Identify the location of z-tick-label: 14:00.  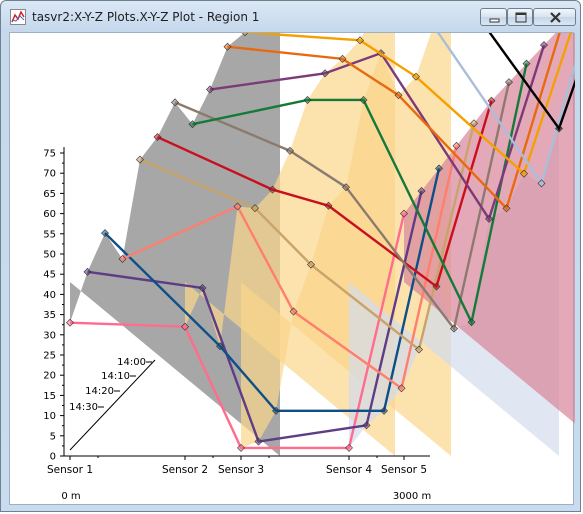
(131, 362).